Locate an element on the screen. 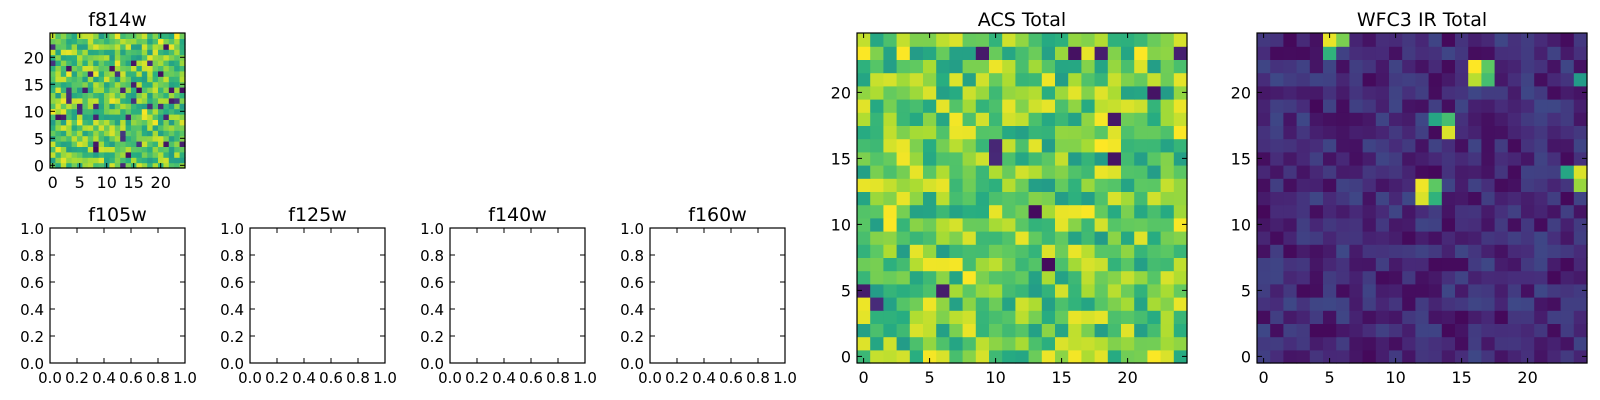  x-tick-label: 5 is located at coordinates (80, 182).